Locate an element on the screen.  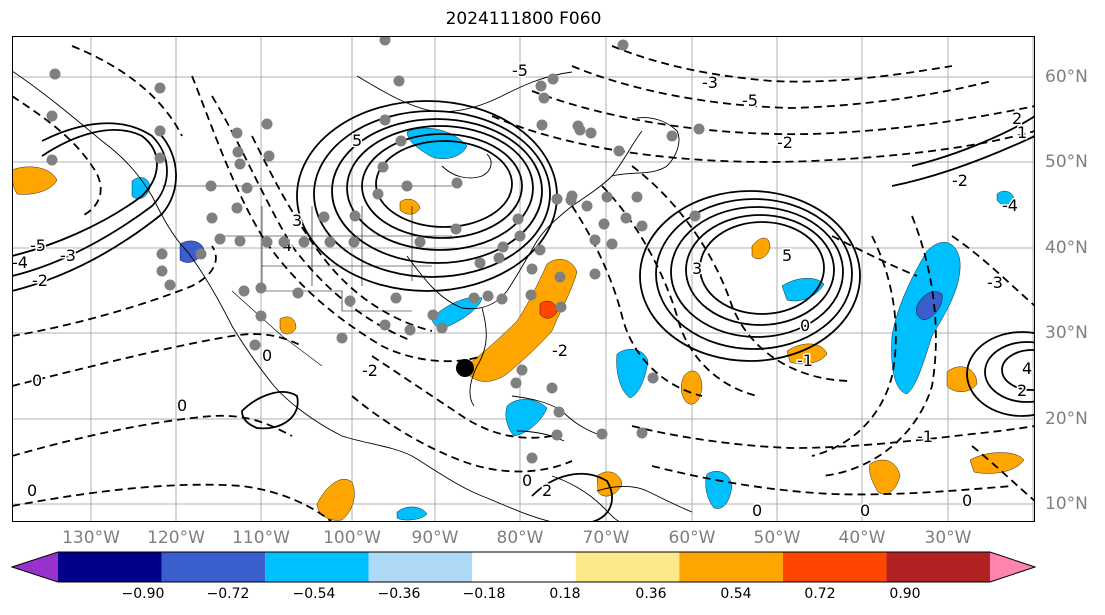
contour-label: -1 is located at coordinates (925, 436).